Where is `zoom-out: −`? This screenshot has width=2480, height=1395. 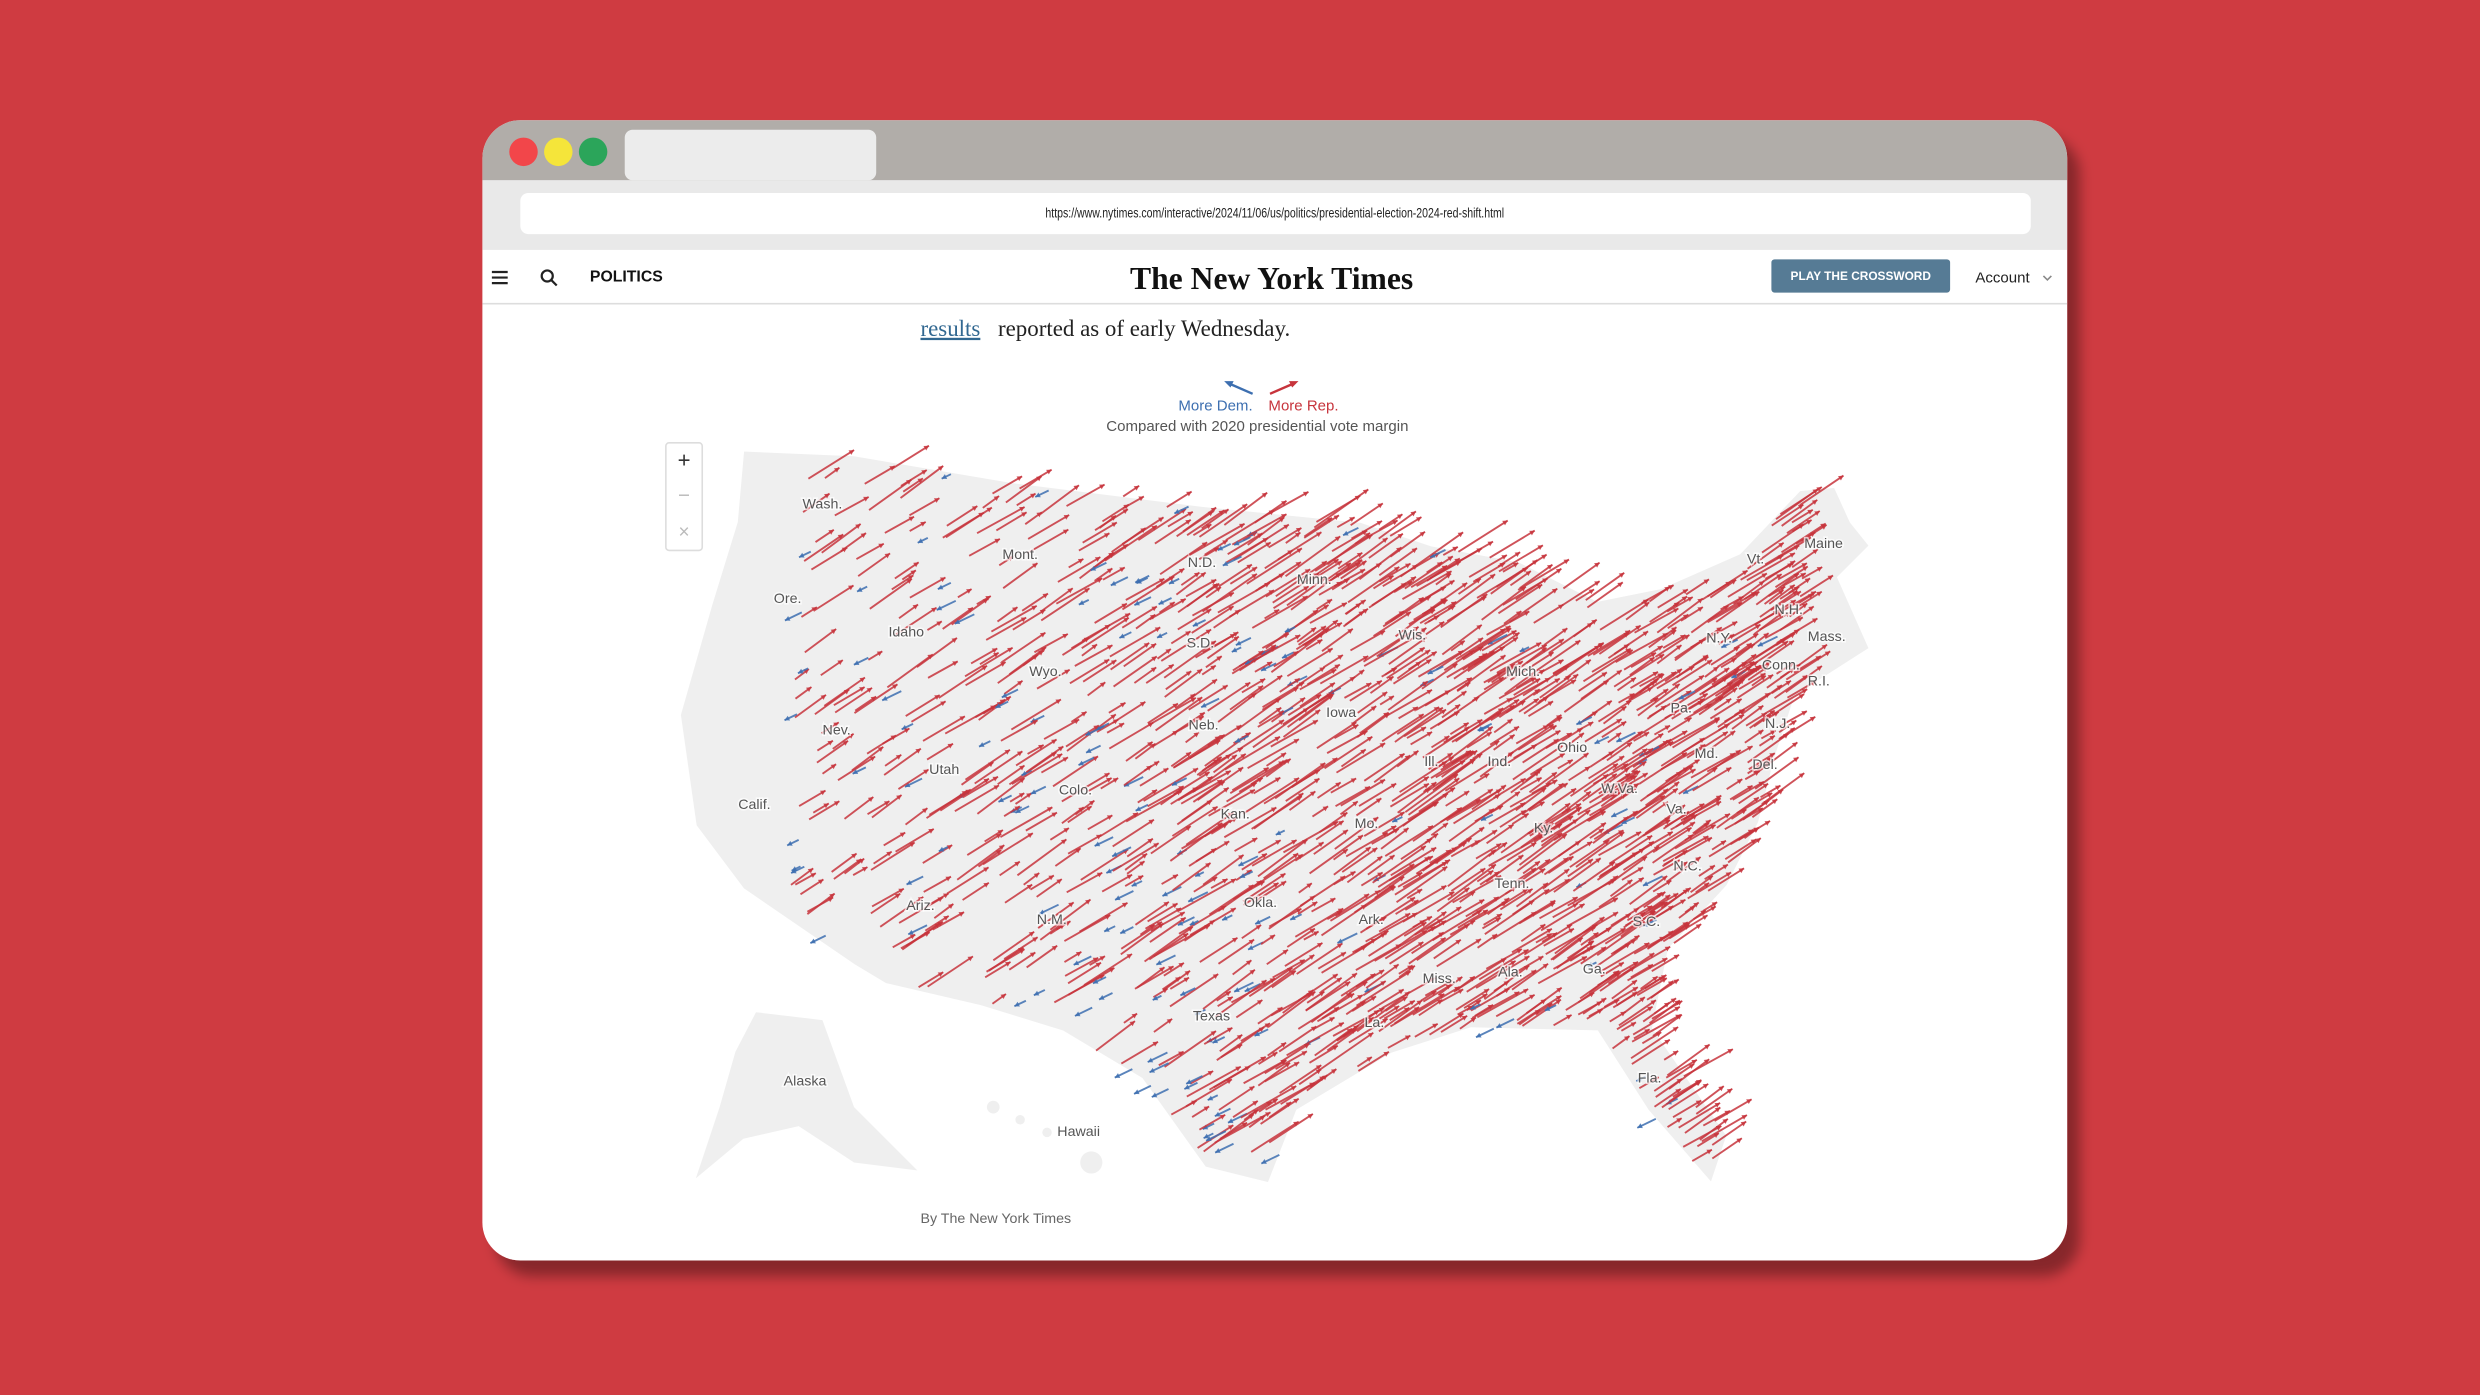
zoom-out: − is located at coordinates (684, 495).